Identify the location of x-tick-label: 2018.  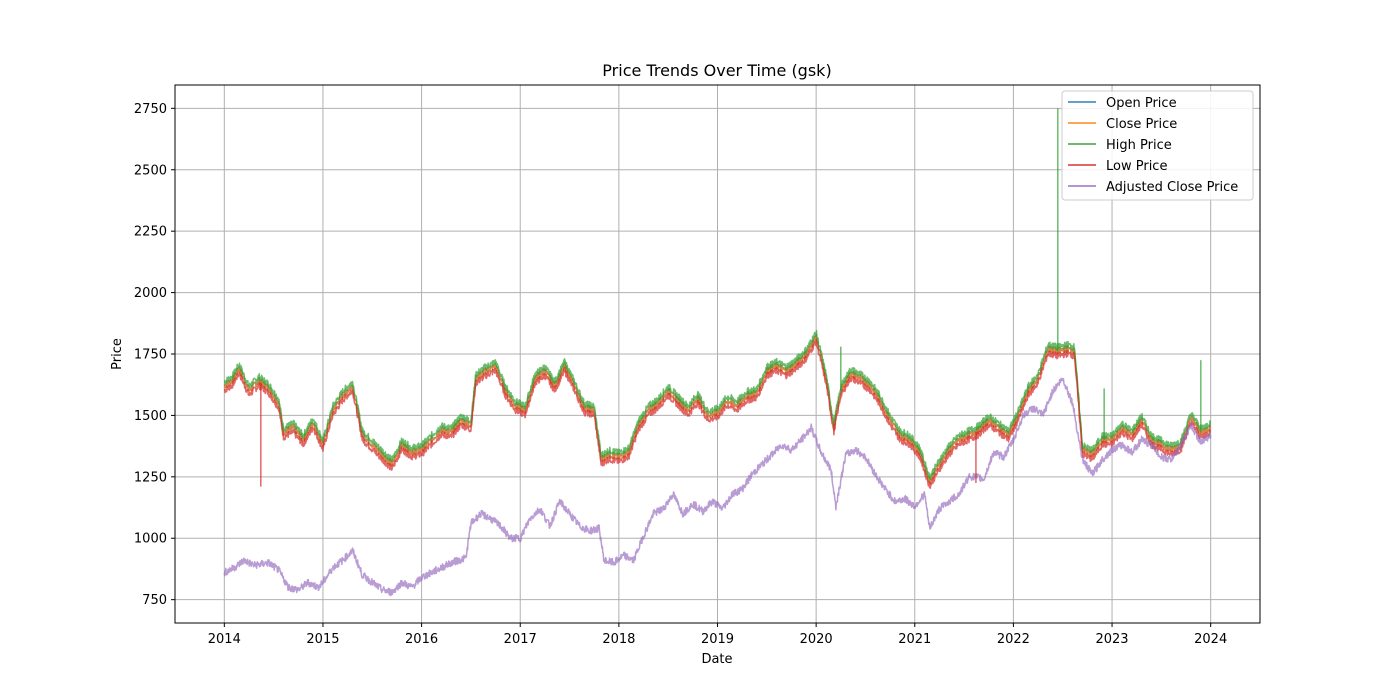
(618, 639).